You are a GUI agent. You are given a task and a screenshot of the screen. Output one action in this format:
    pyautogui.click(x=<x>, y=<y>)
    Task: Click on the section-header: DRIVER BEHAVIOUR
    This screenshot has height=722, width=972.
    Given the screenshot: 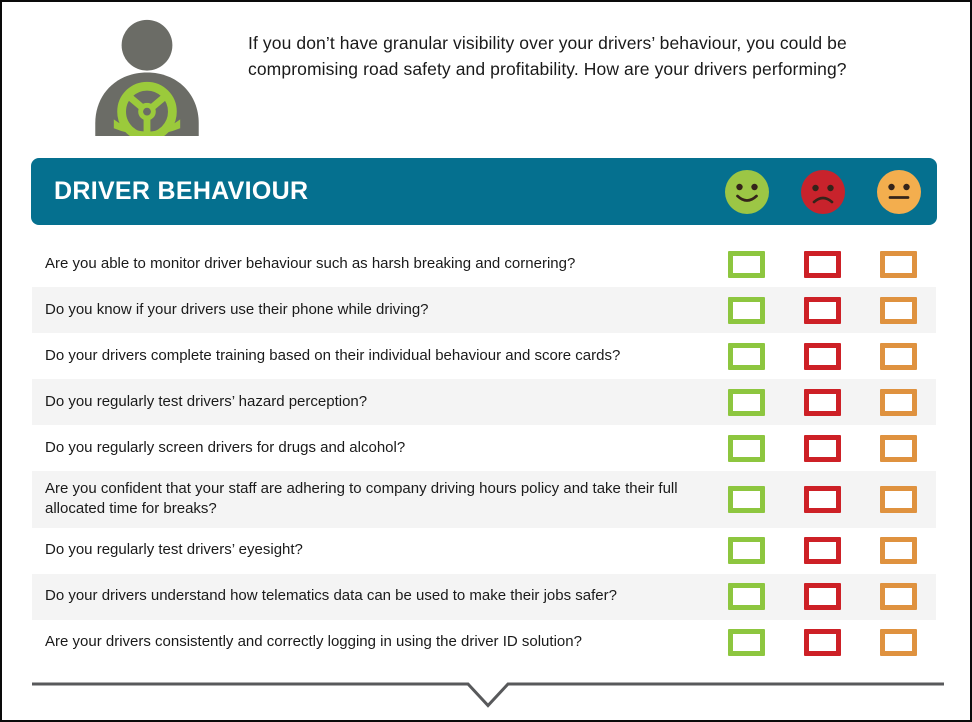 What is the action you would take?
    pyautogui.click(x=484, y=191)
    